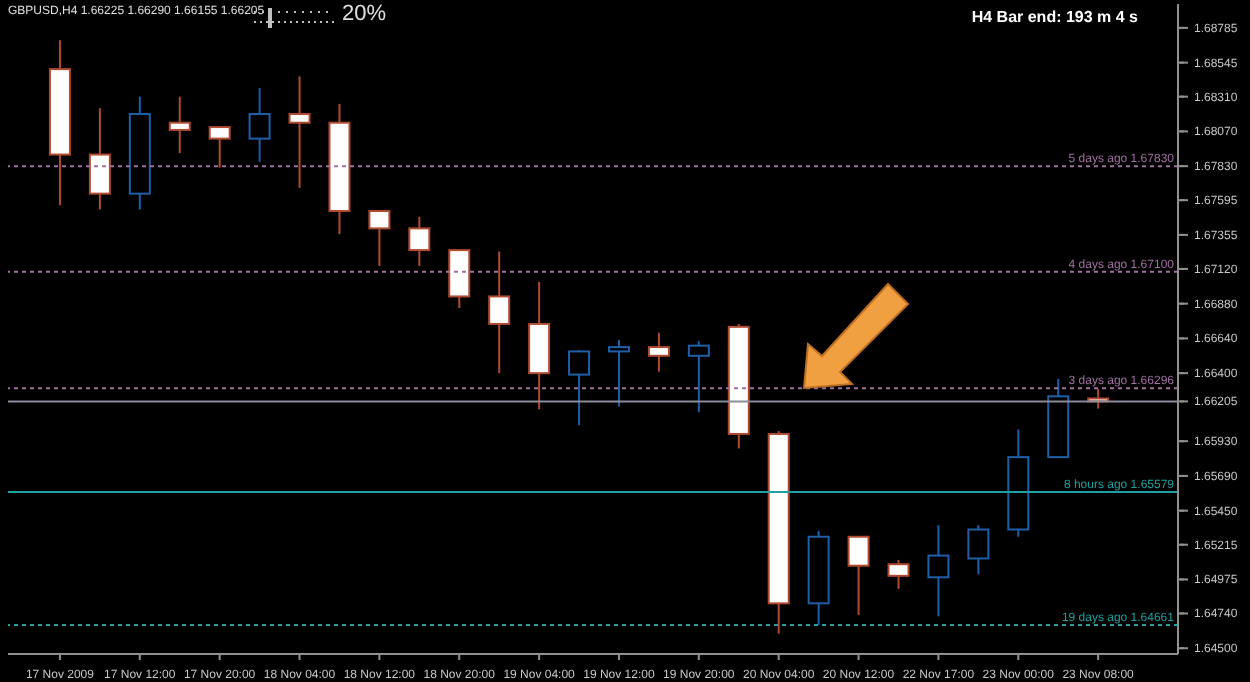  I want to click on annotation: 20%, so click(364, 14).